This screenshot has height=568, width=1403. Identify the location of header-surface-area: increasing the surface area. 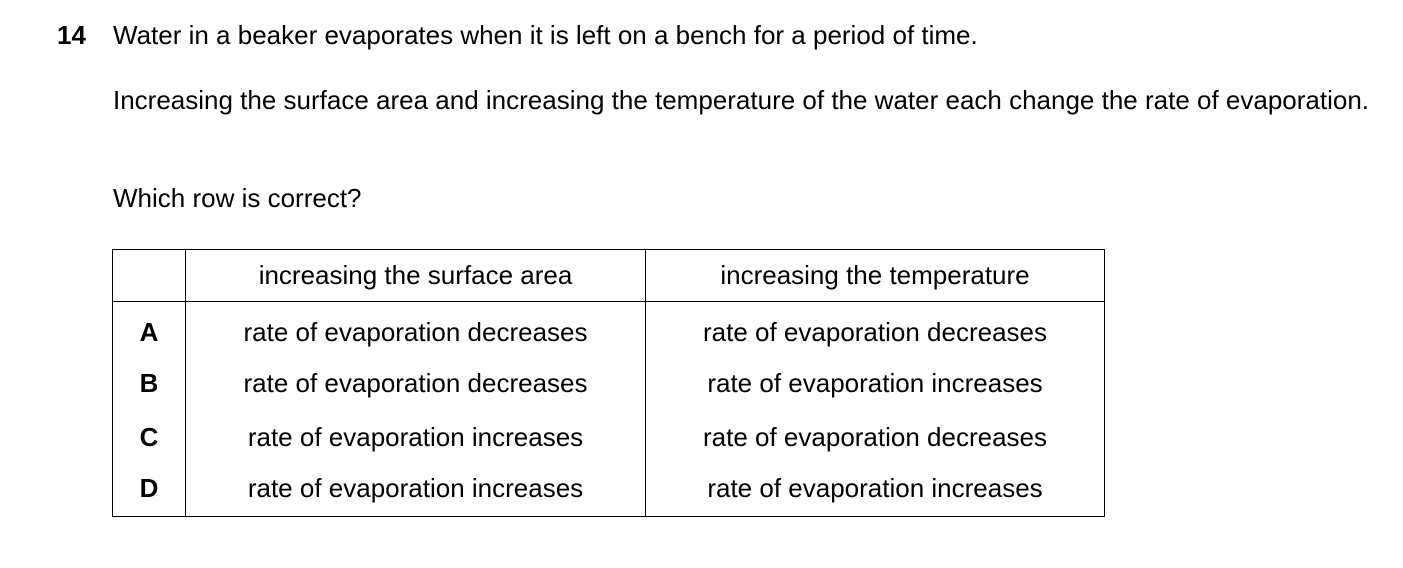
(415, 275).